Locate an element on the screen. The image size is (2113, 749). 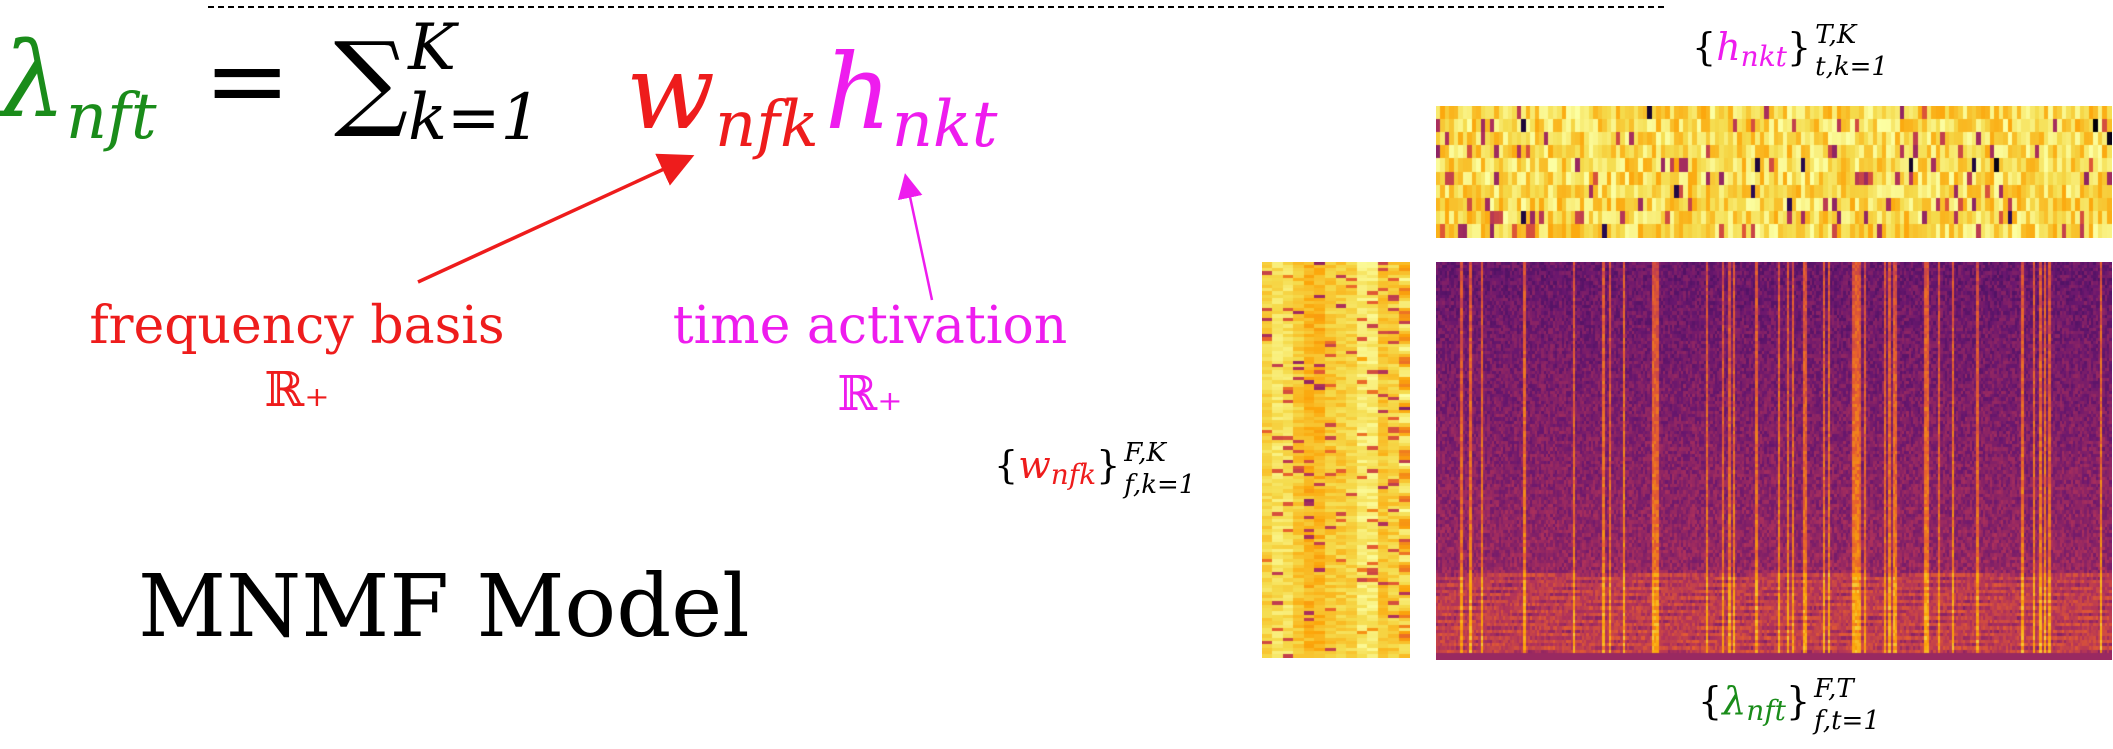
equation: λnft = ∑ K k=1 is located at coordinates (270, 83).